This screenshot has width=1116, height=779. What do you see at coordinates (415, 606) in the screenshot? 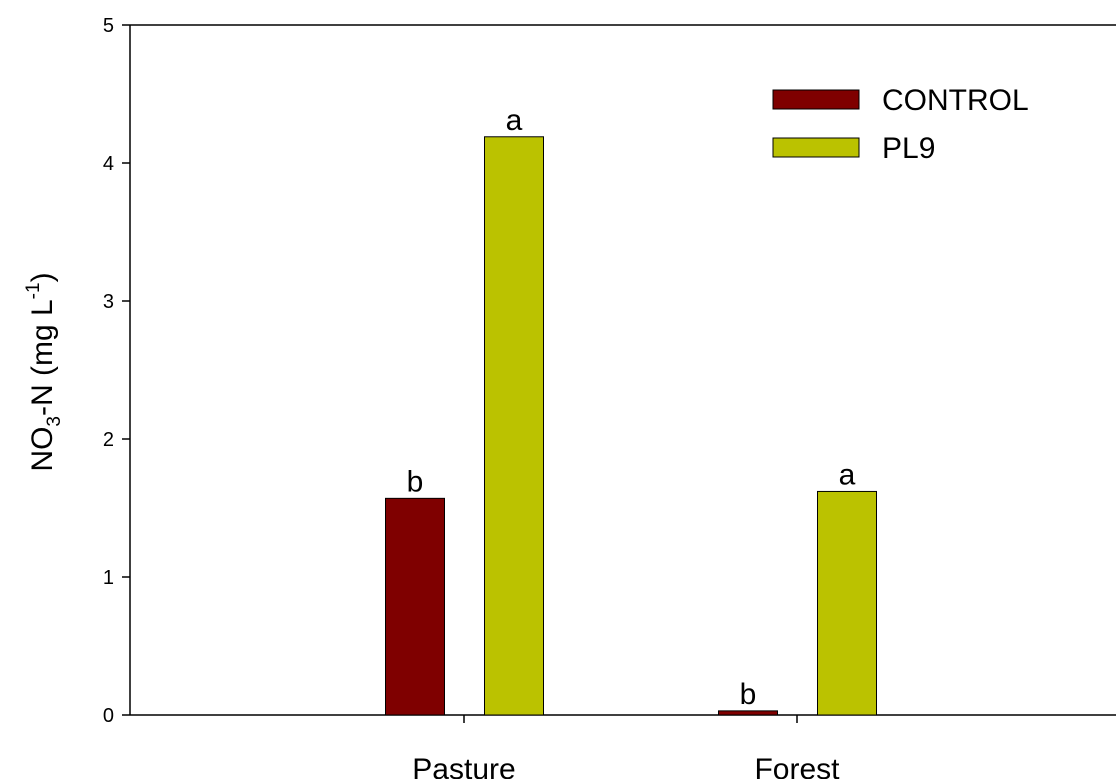
I see `bar-control-pasture` at bounding box center [415, 606].